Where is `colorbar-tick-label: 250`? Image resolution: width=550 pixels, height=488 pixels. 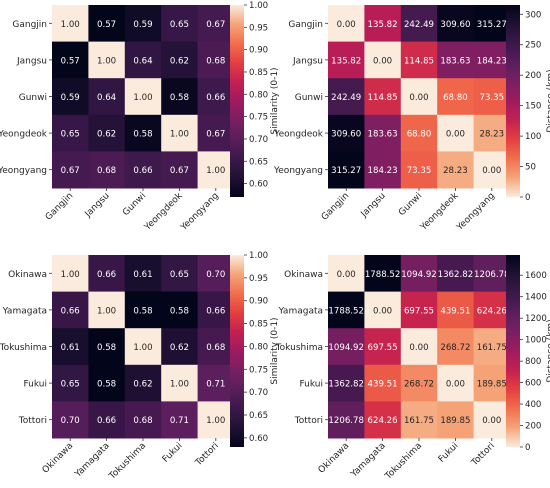
colorbar-tick-label: 250 is located at coordinates (533, 46).